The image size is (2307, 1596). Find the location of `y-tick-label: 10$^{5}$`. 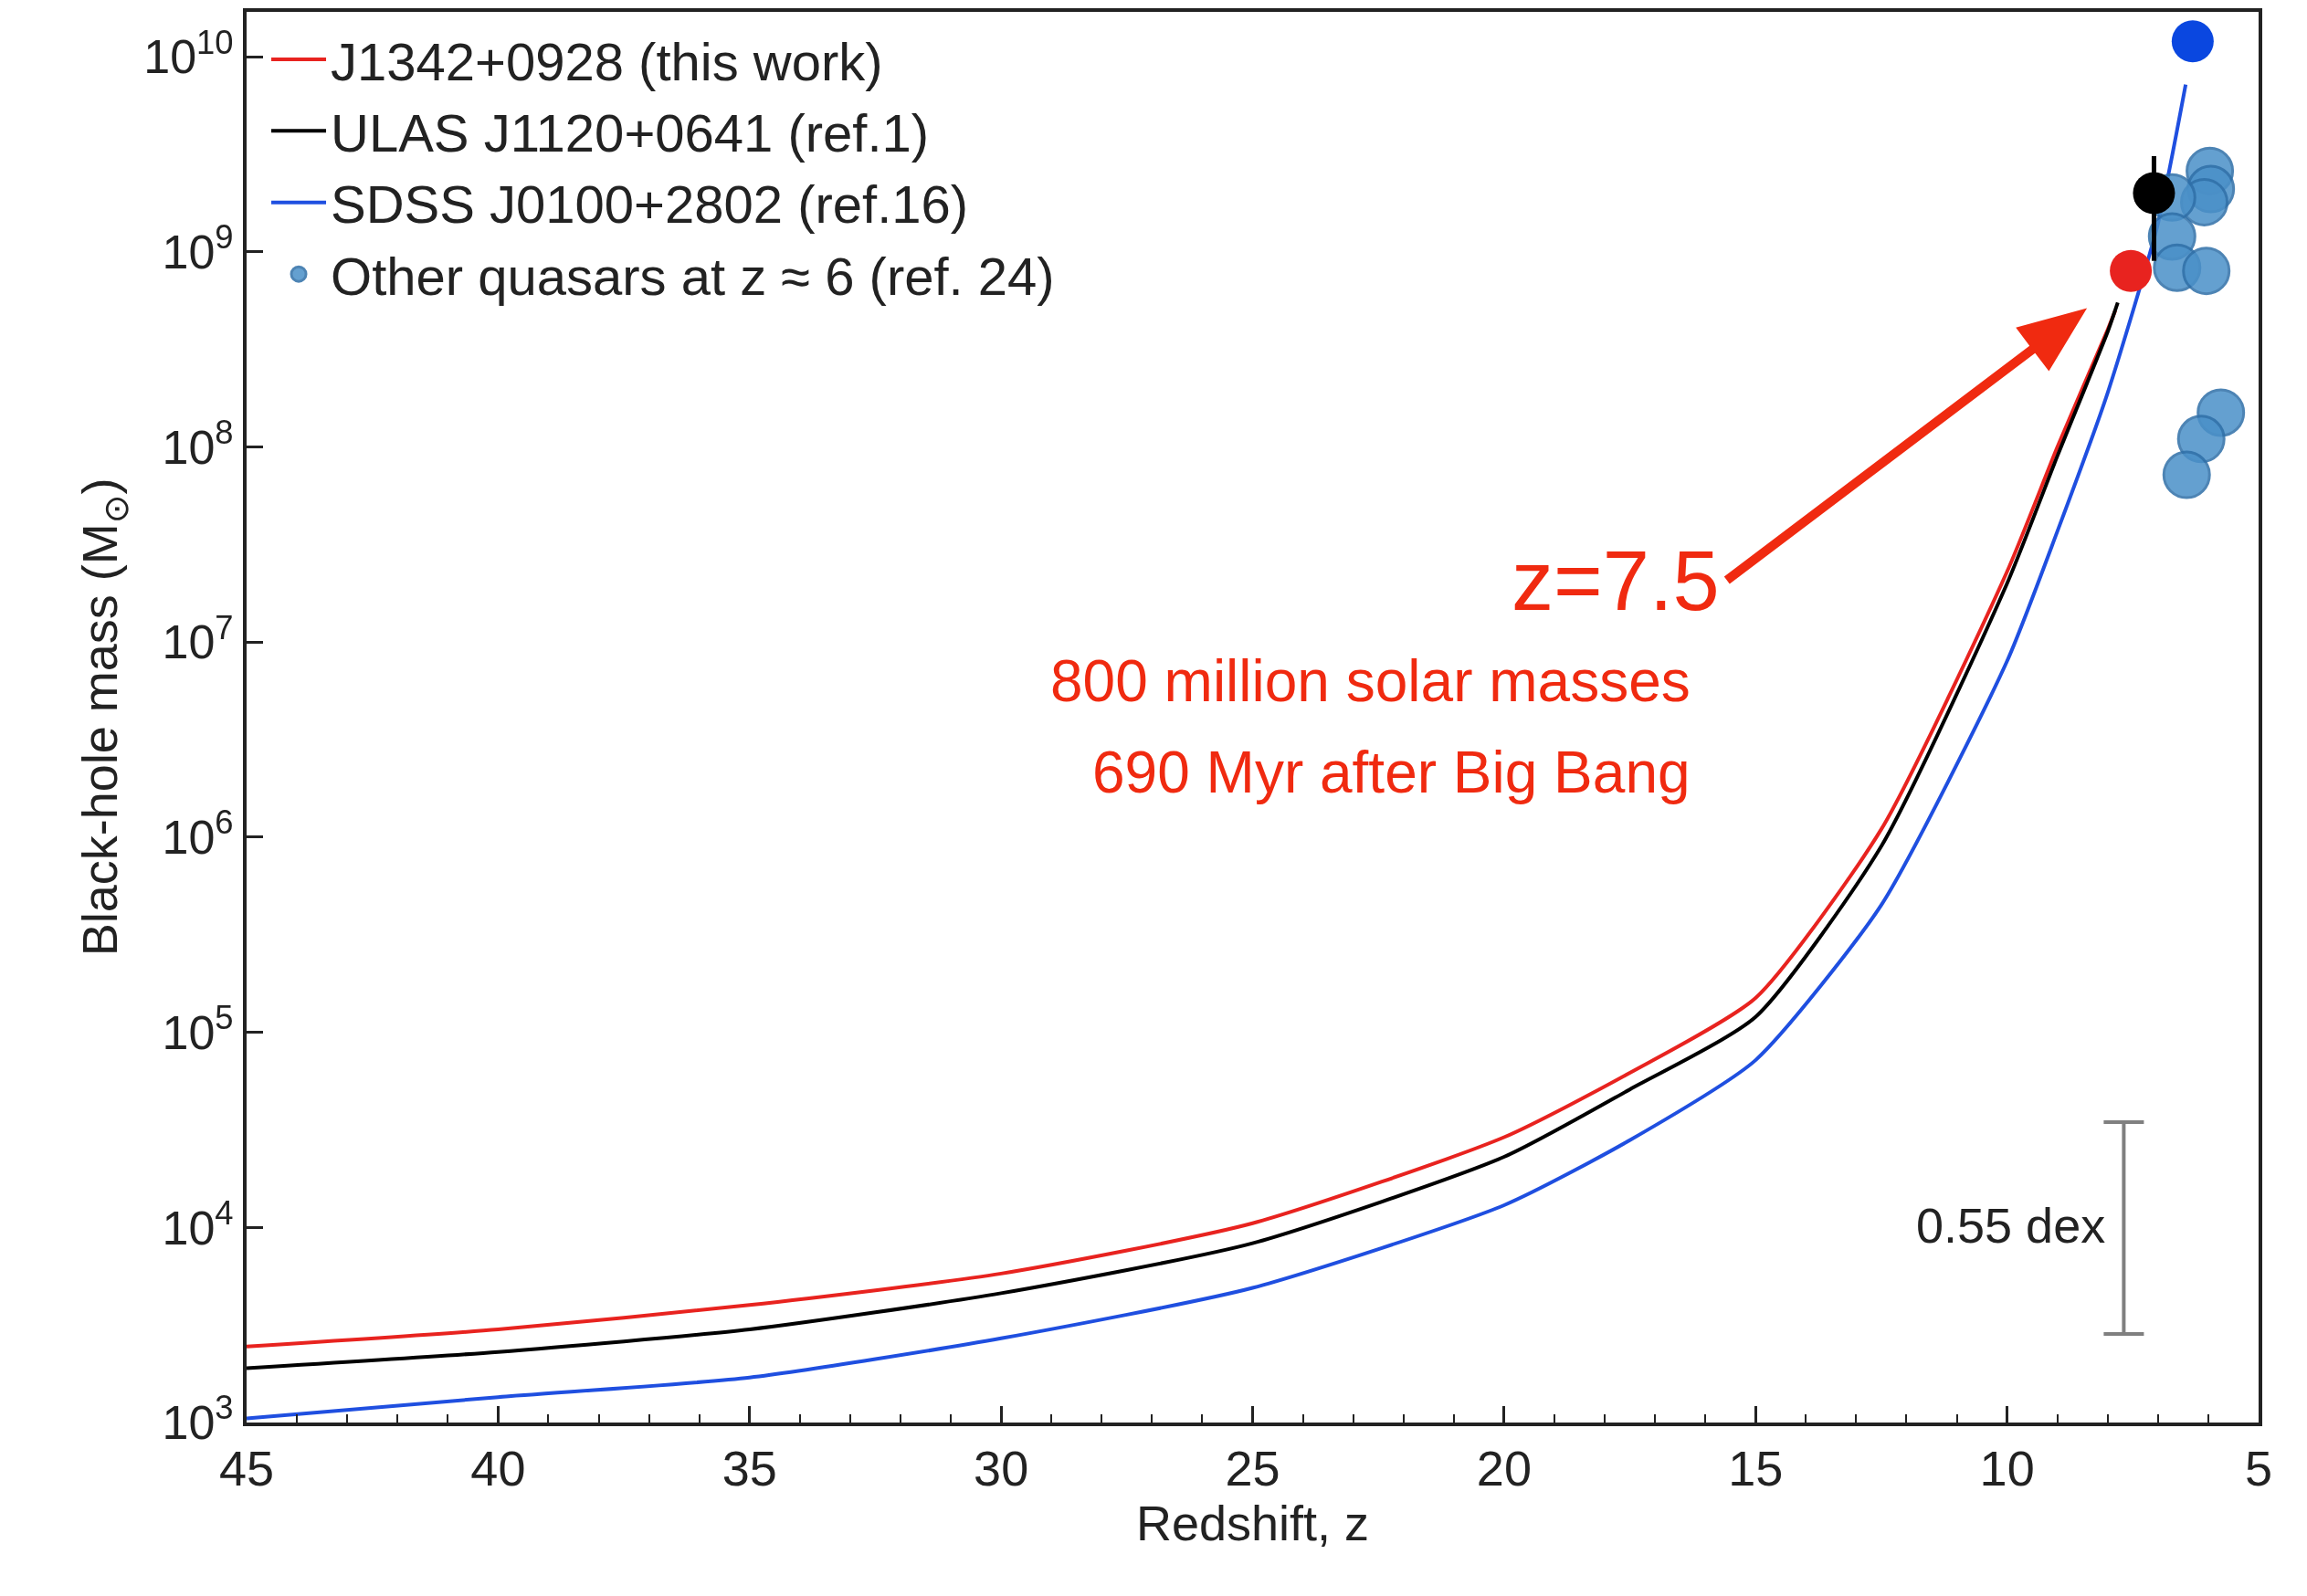

y-tick-label: 10$^{5}$ is located at coordinates (198, 1029).